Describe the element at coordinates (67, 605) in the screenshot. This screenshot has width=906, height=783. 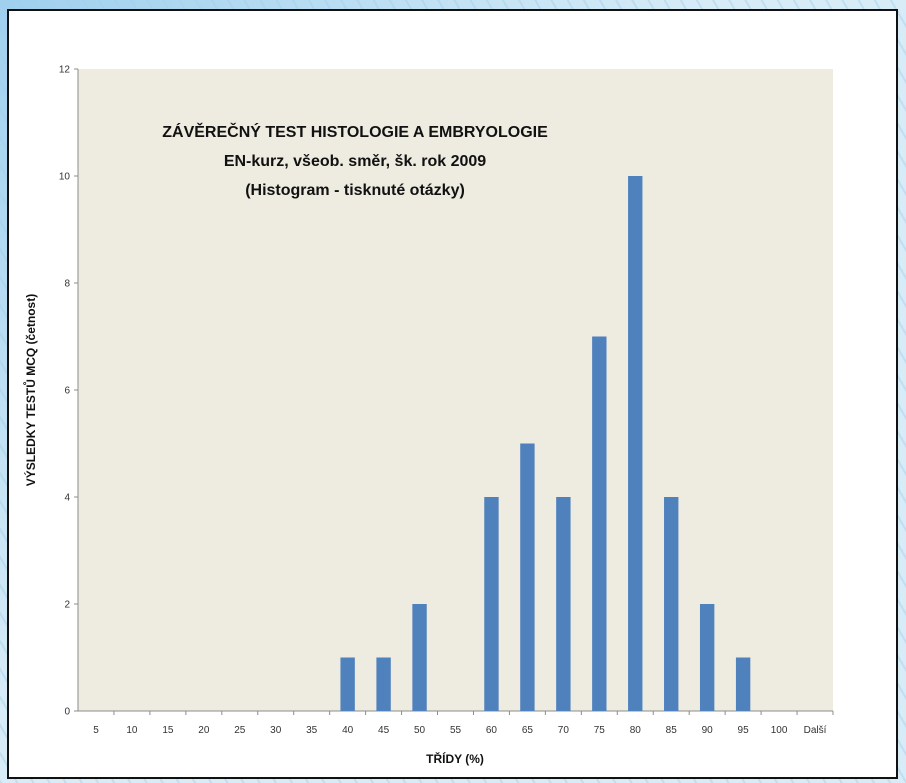
I see `y-tick-label: 2` at that location.